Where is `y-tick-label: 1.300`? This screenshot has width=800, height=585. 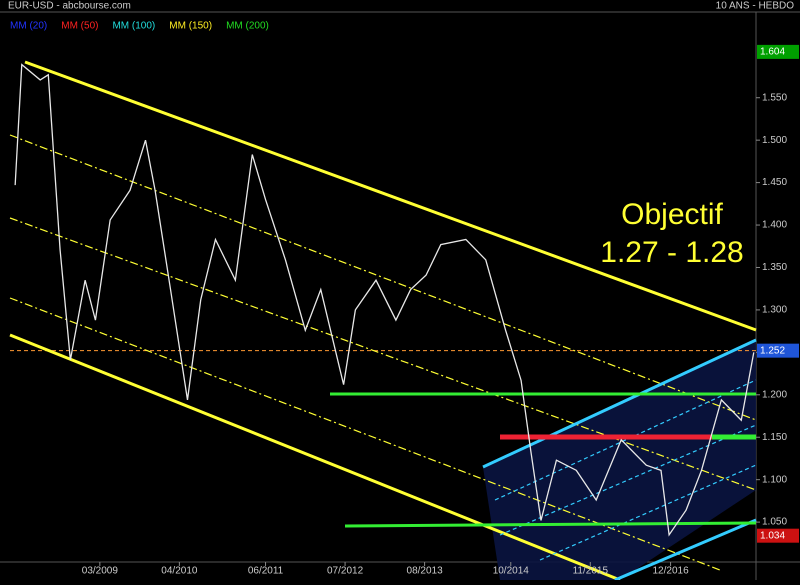 y-tick-label: 1.300 is located at coordinates (774, 310).